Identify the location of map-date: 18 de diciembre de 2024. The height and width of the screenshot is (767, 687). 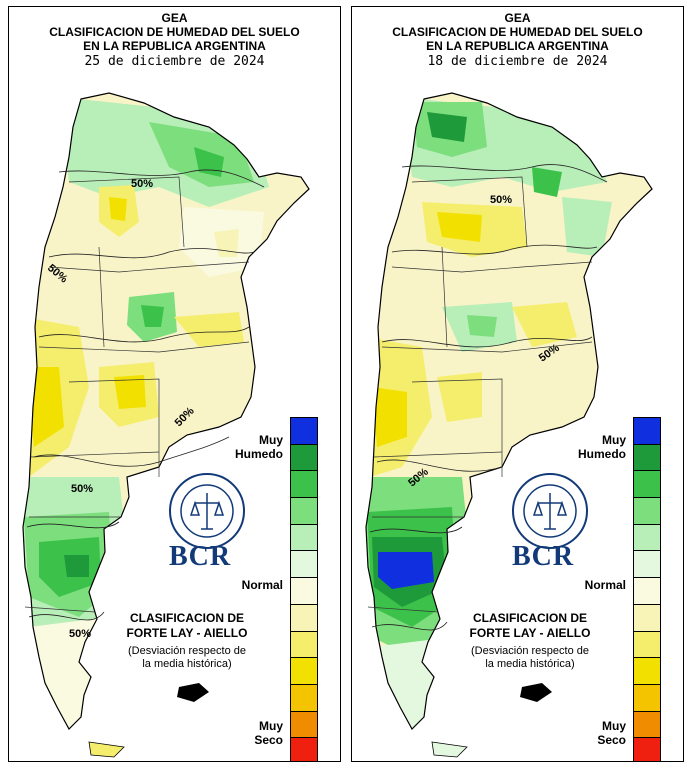
(517, 61).